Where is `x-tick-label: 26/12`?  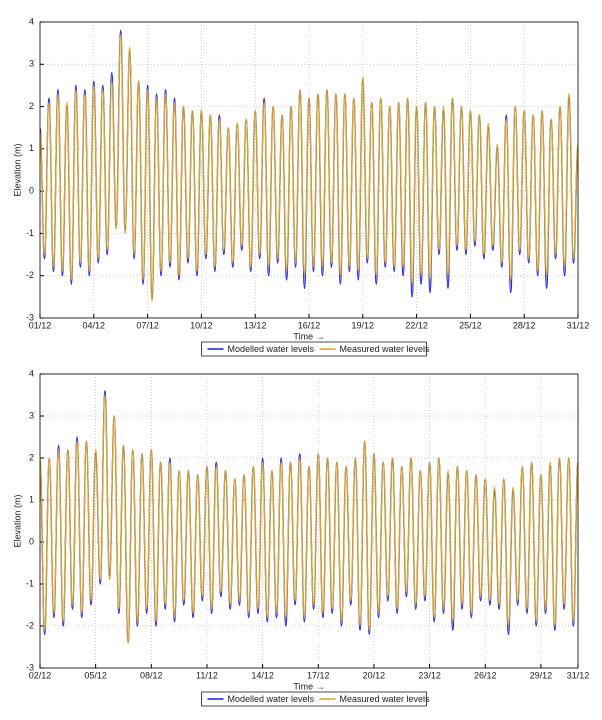
x-tick-label: 26/12 is located at coordinates (485, 675).